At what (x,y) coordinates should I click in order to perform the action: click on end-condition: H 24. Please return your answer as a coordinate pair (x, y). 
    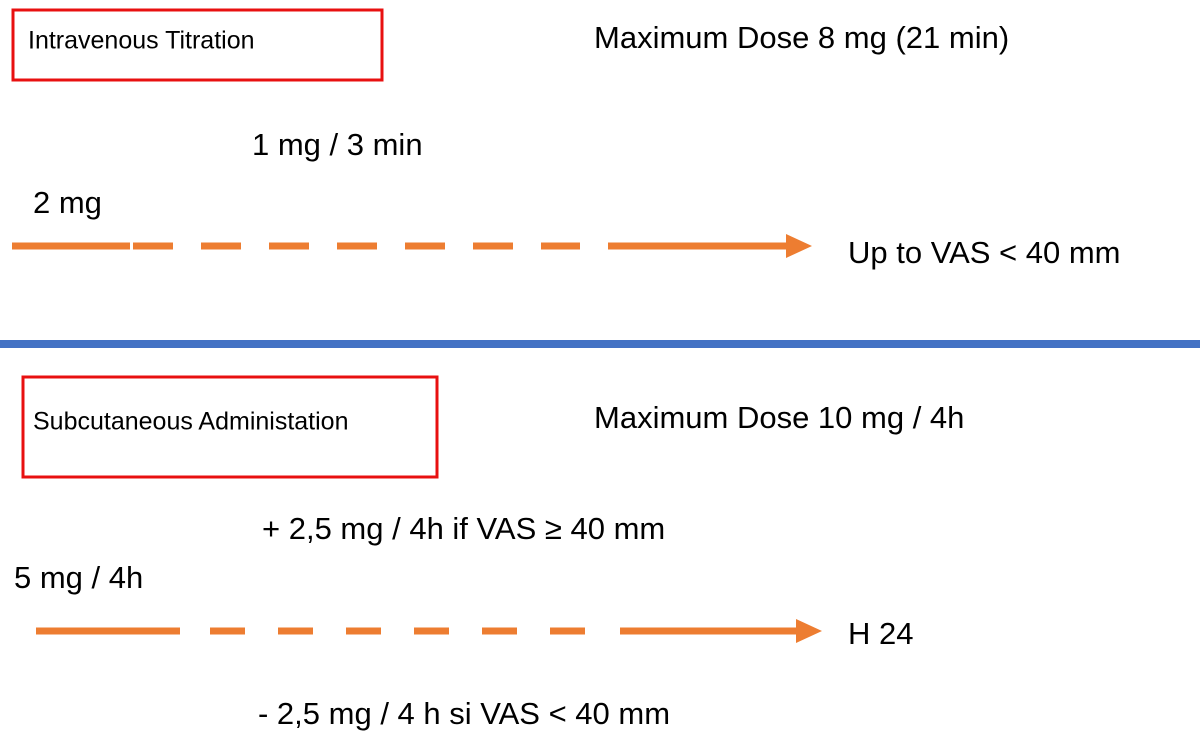
    Looking at the image, I should click on (880, 633).